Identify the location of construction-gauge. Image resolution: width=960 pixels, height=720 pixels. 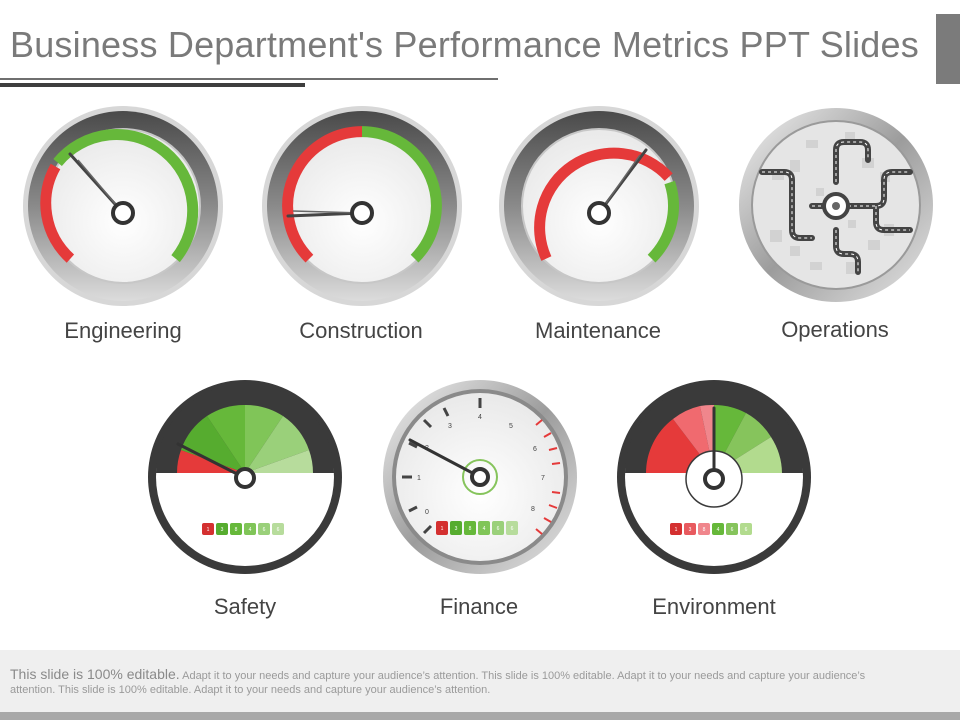
(362, 206).